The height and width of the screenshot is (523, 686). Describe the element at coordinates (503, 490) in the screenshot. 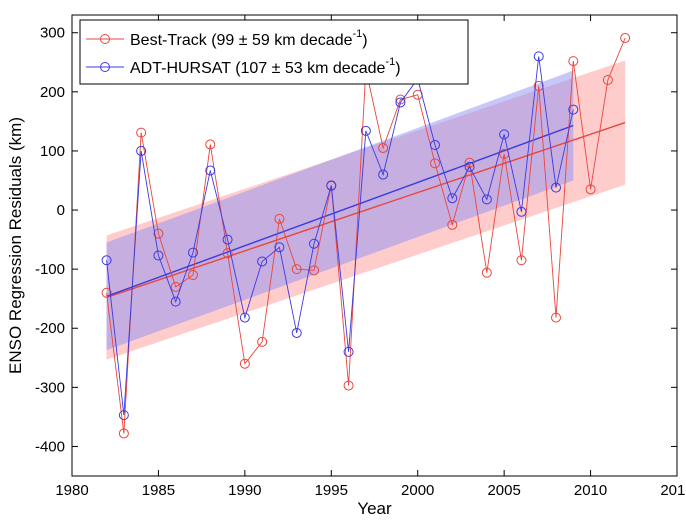

I see `x-tick-label: 2005` at that location.